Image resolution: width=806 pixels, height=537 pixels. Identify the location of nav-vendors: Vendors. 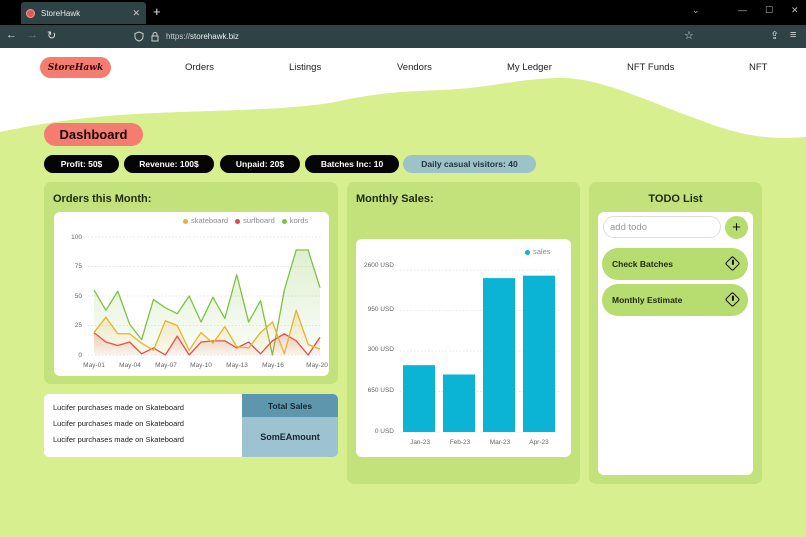
(414, 67).